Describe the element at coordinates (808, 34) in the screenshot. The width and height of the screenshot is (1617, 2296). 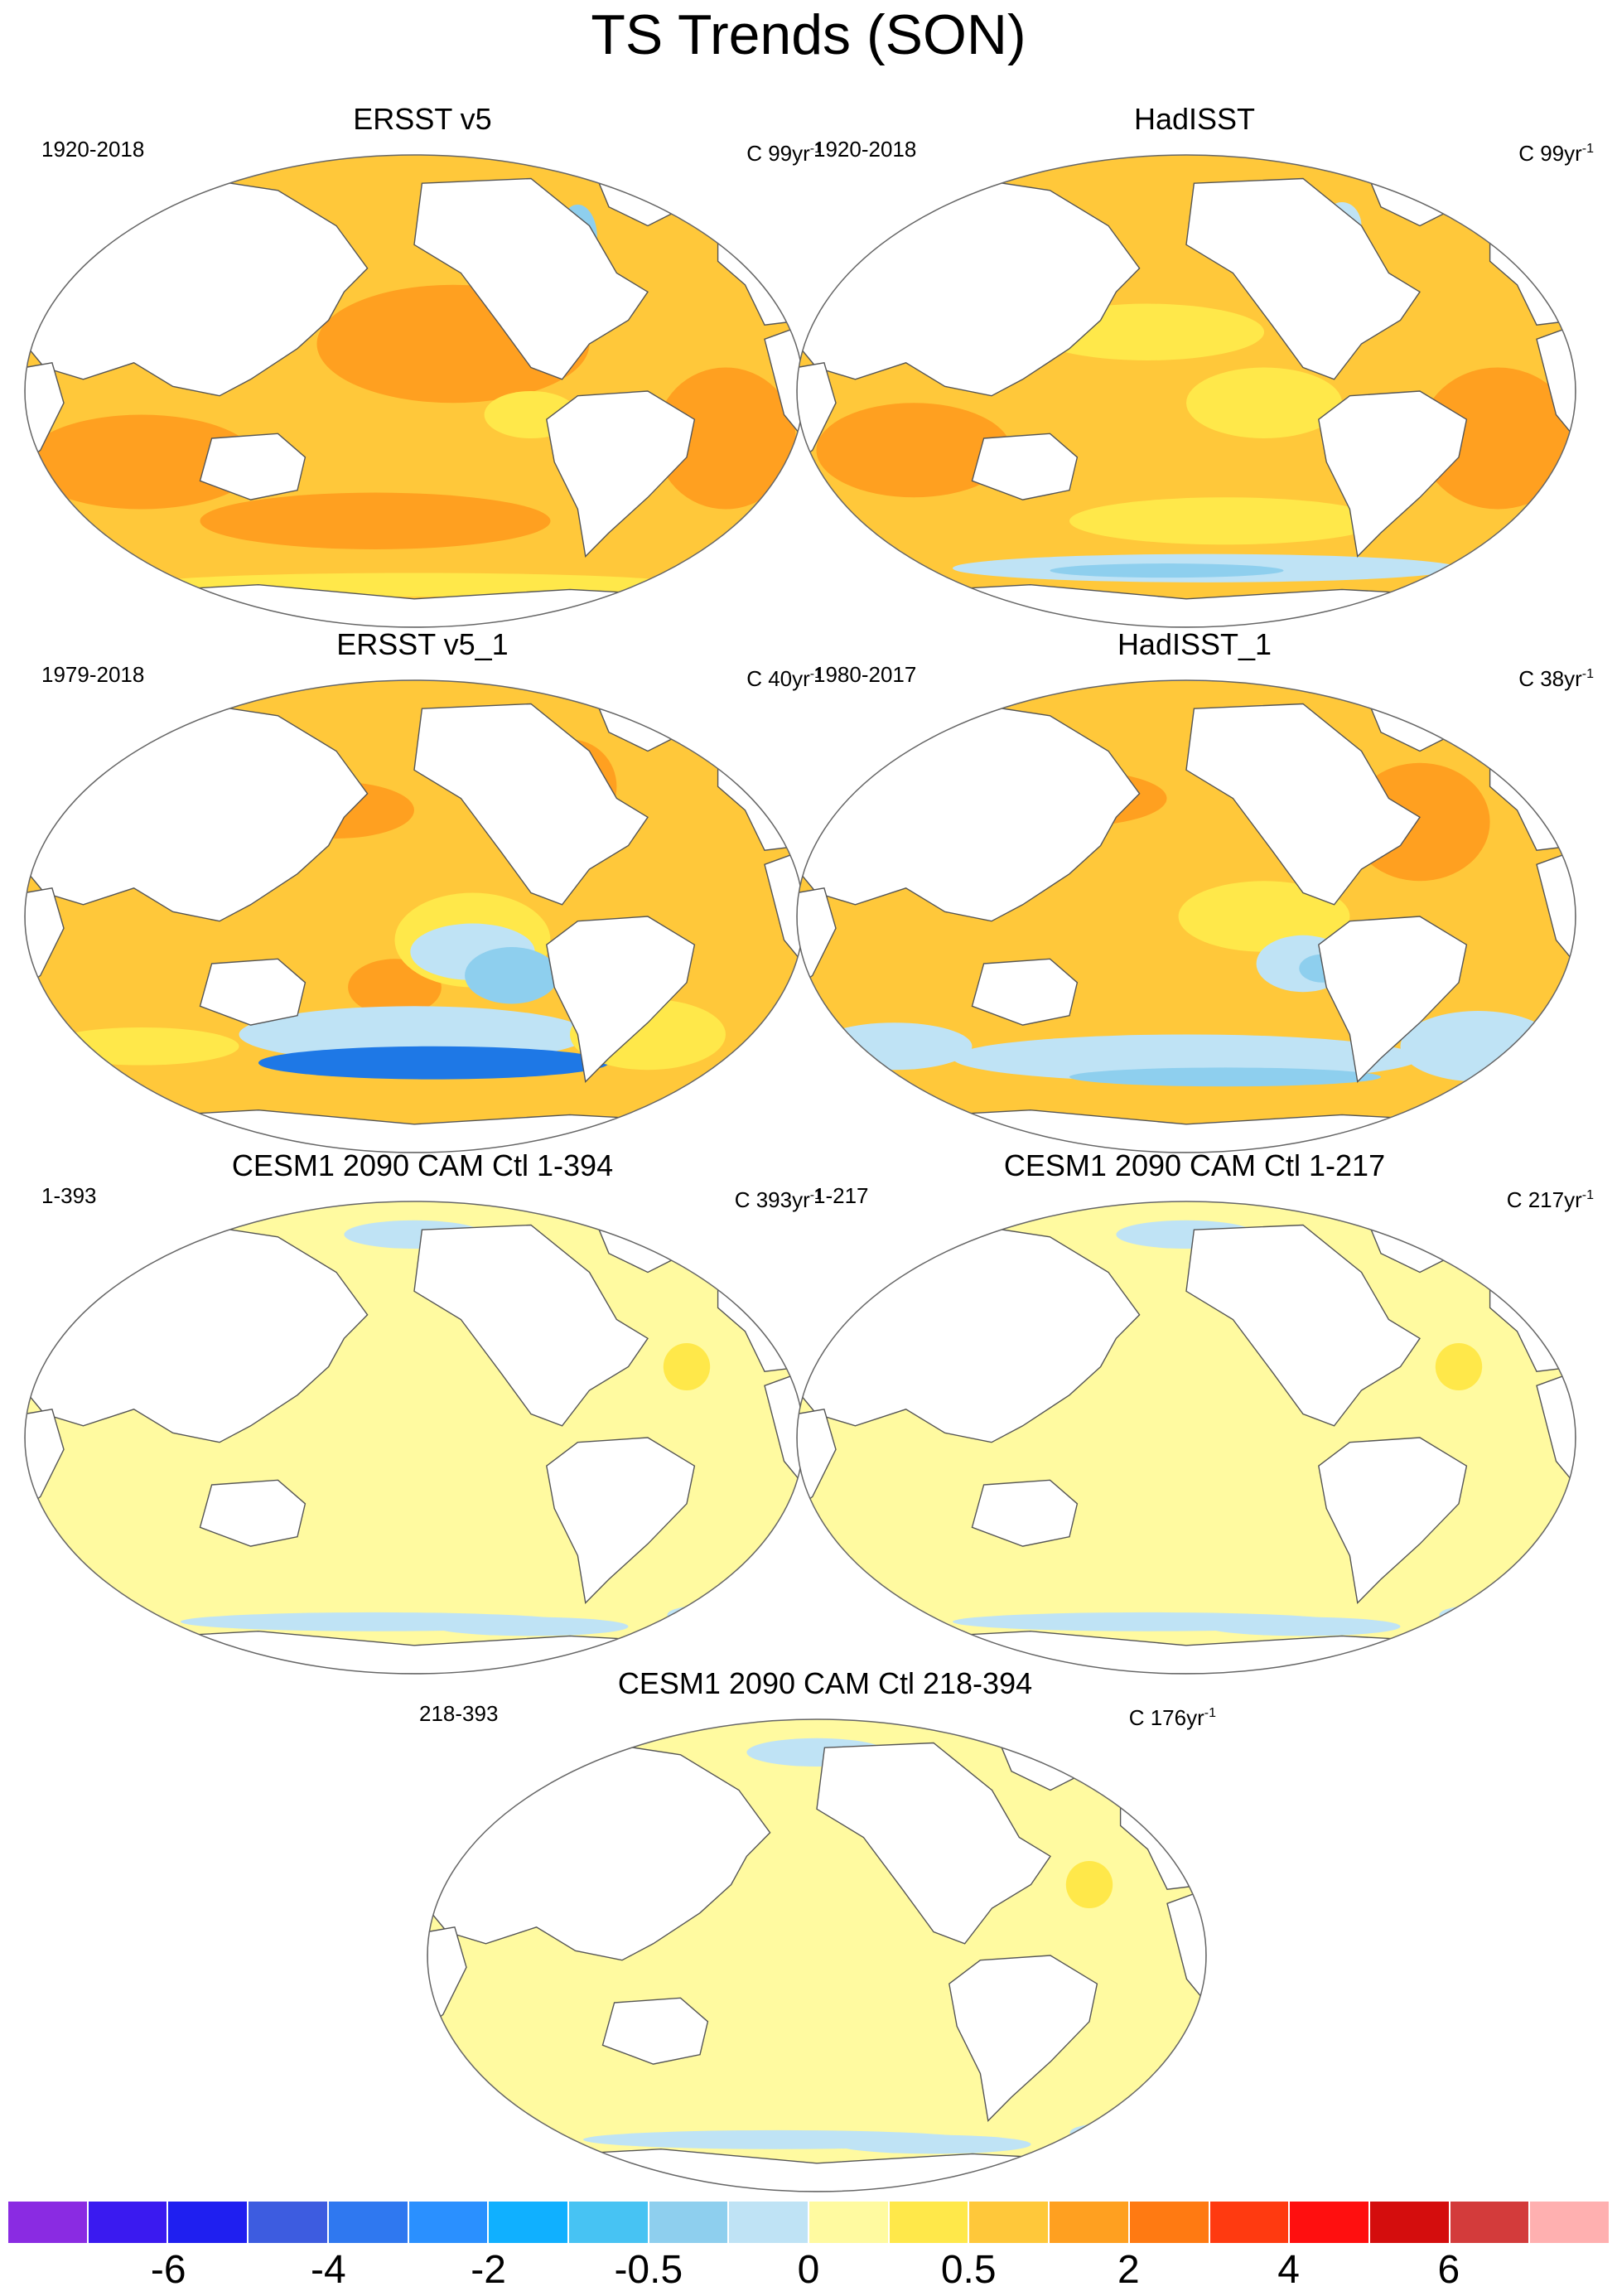
I see `figure-title: TS Trends (SON)` at that location.